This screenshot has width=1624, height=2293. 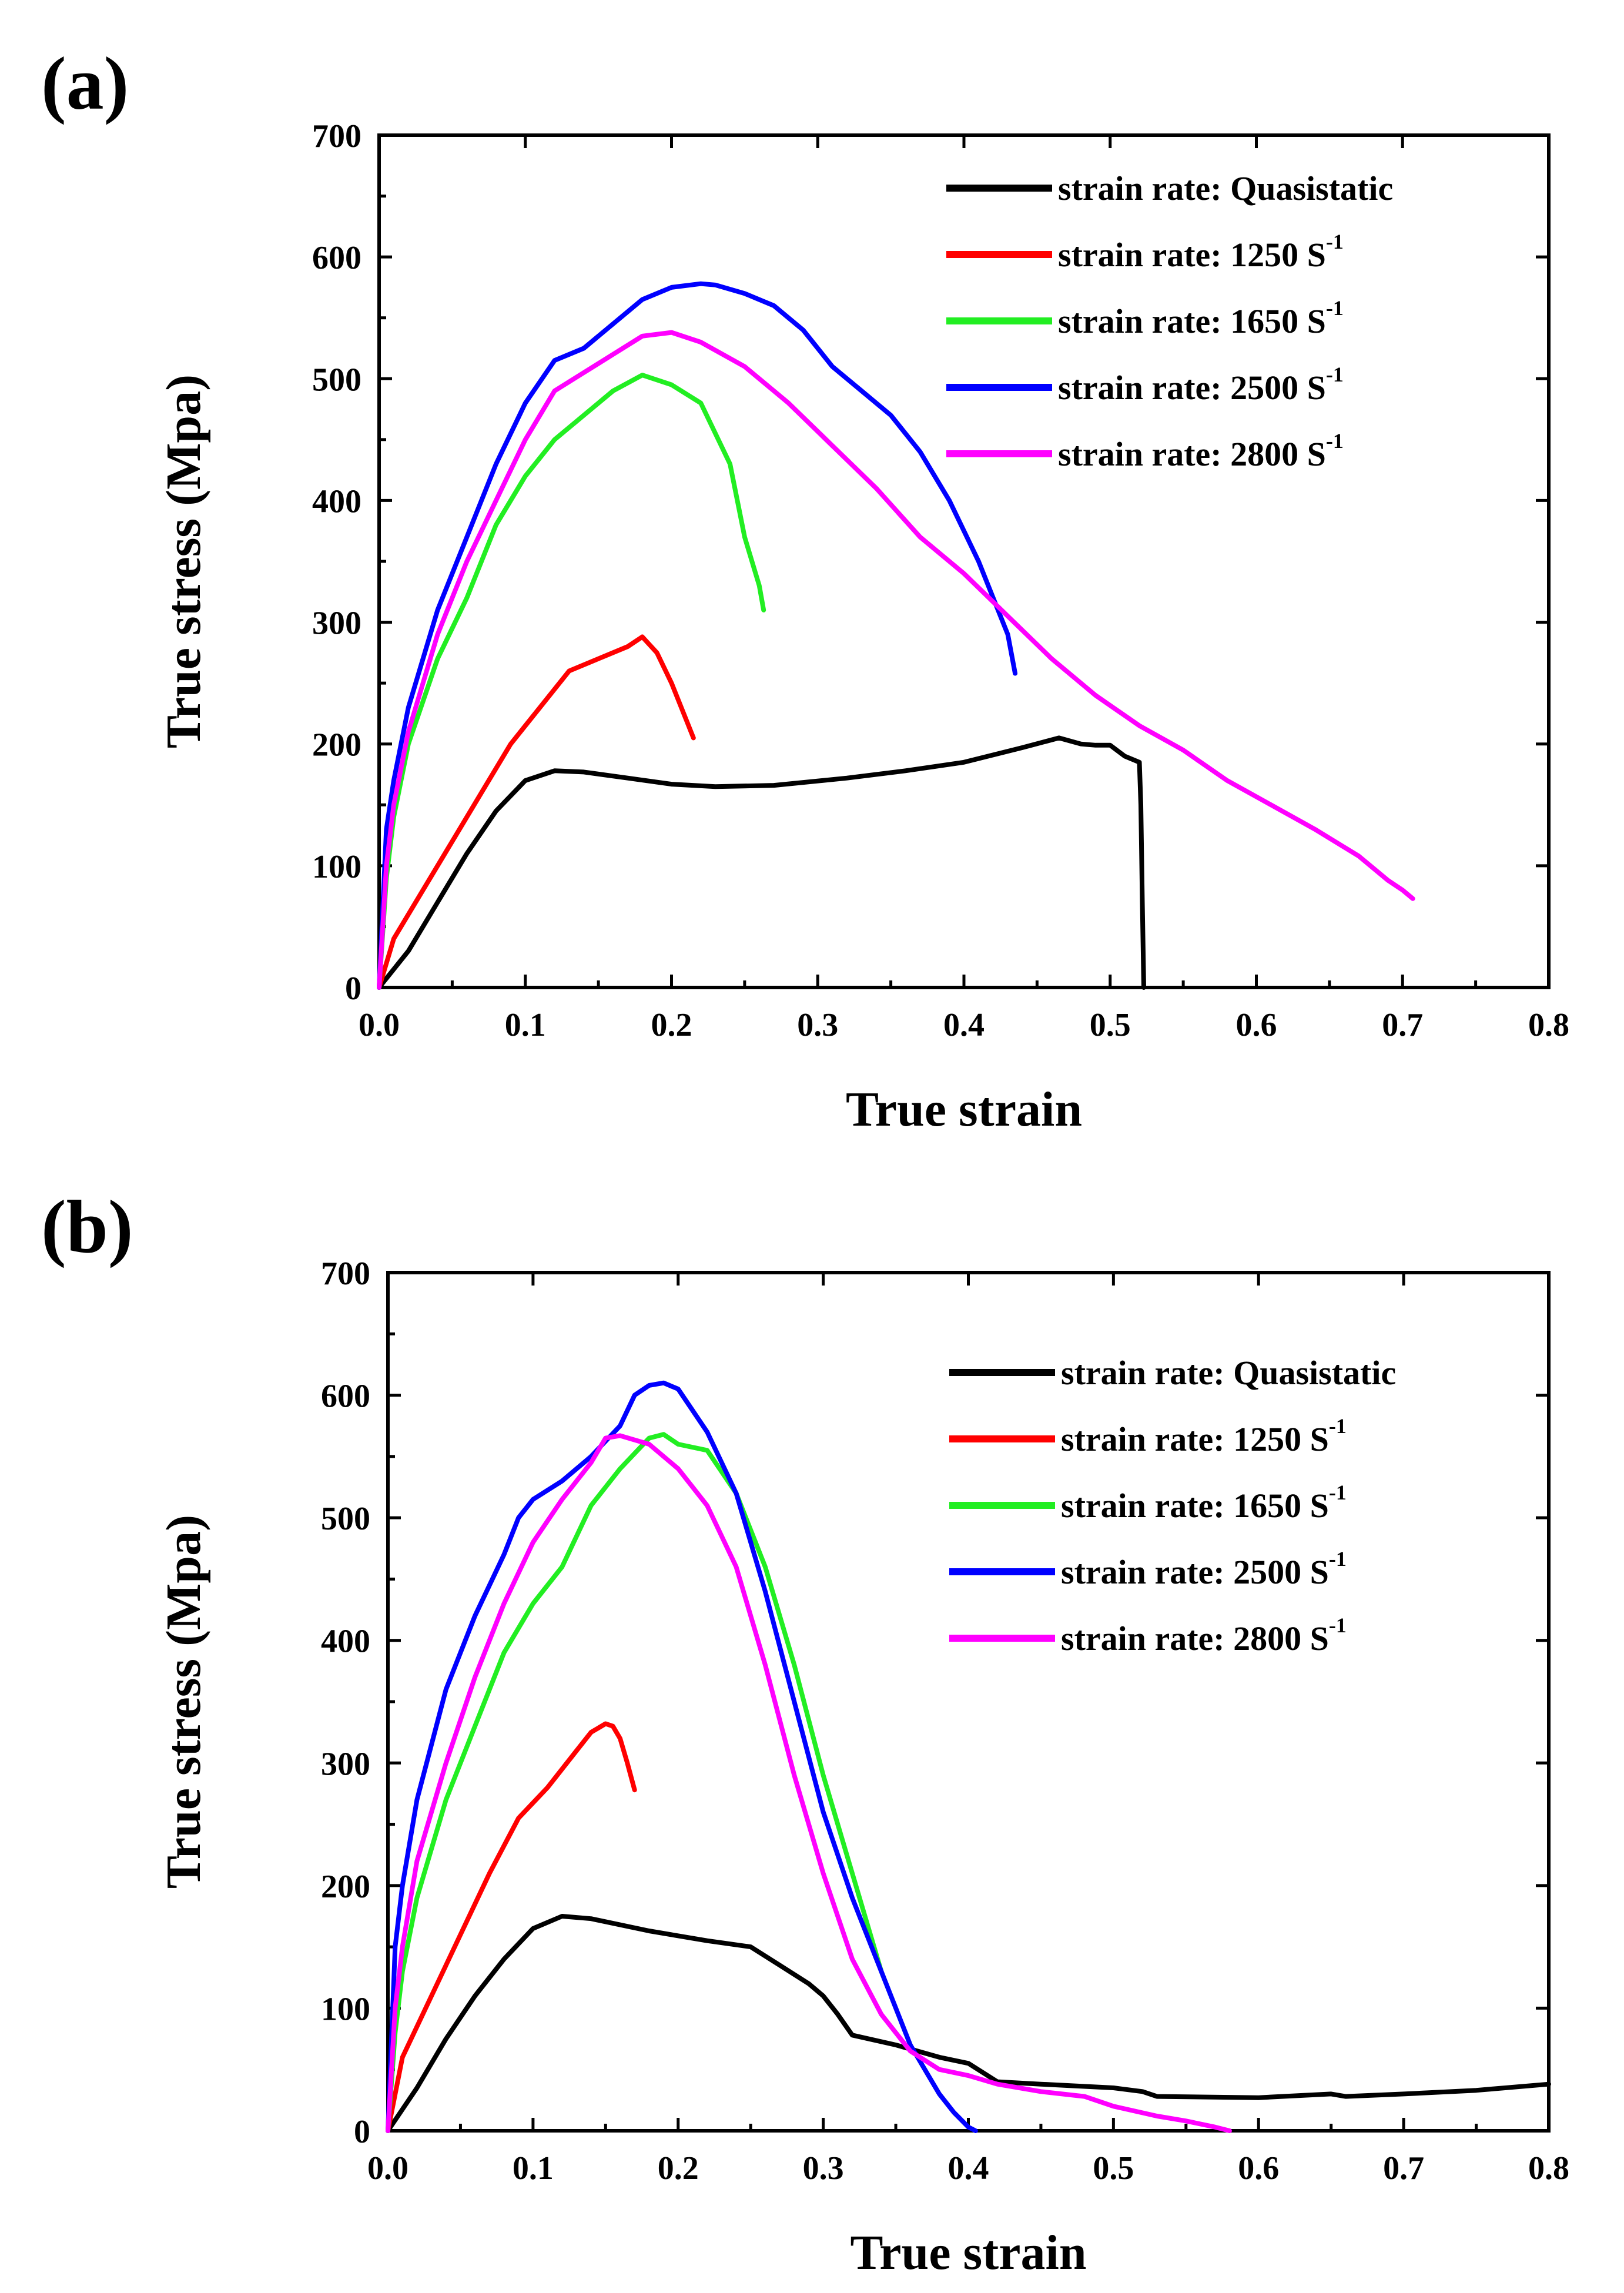 I want to click on panel-label-a: (a), so click(x=85, y=83).